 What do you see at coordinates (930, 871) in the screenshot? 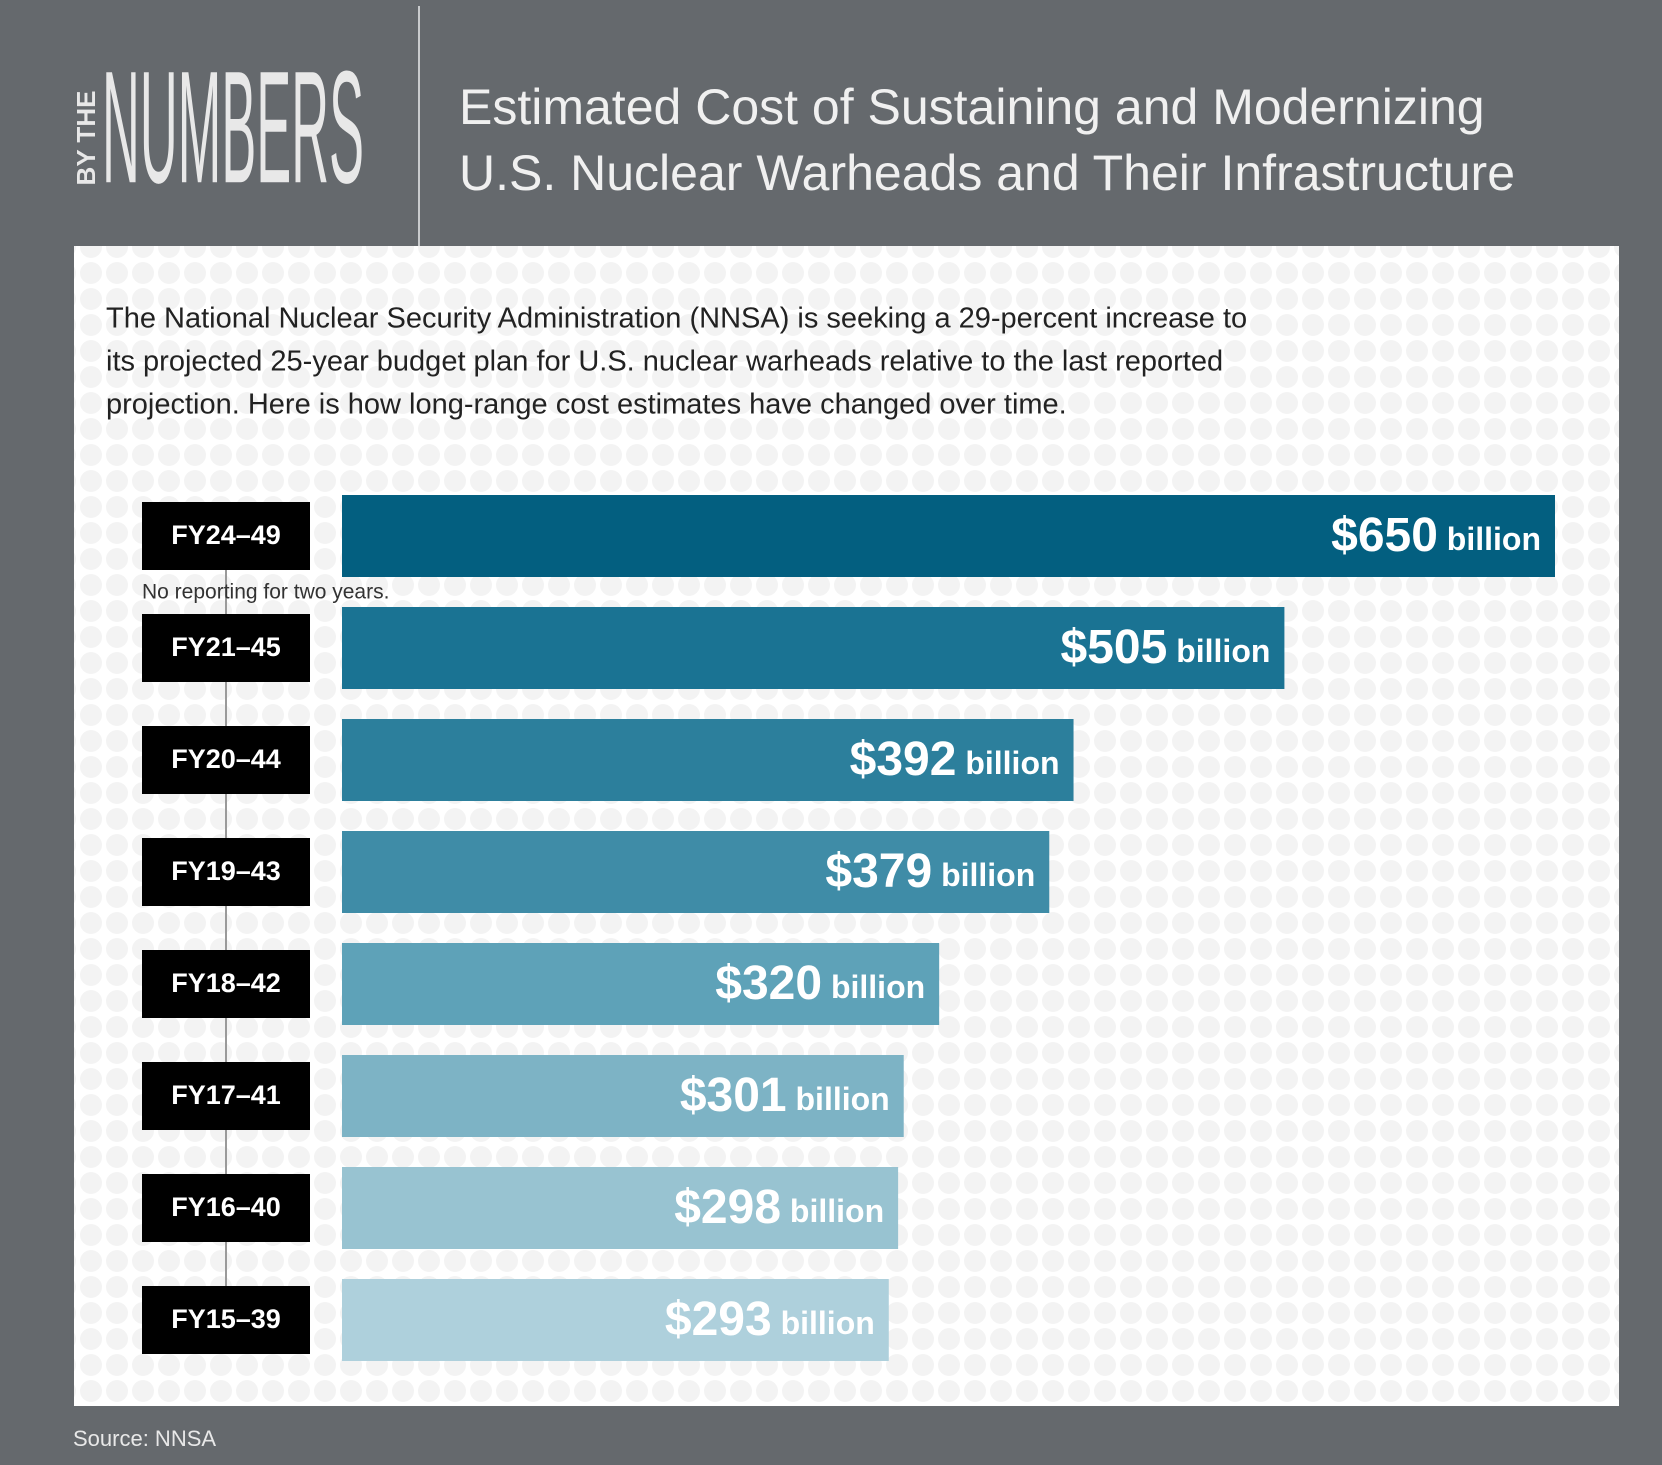
I see `value-label: $379 billion` at bounding box center [930, 871].